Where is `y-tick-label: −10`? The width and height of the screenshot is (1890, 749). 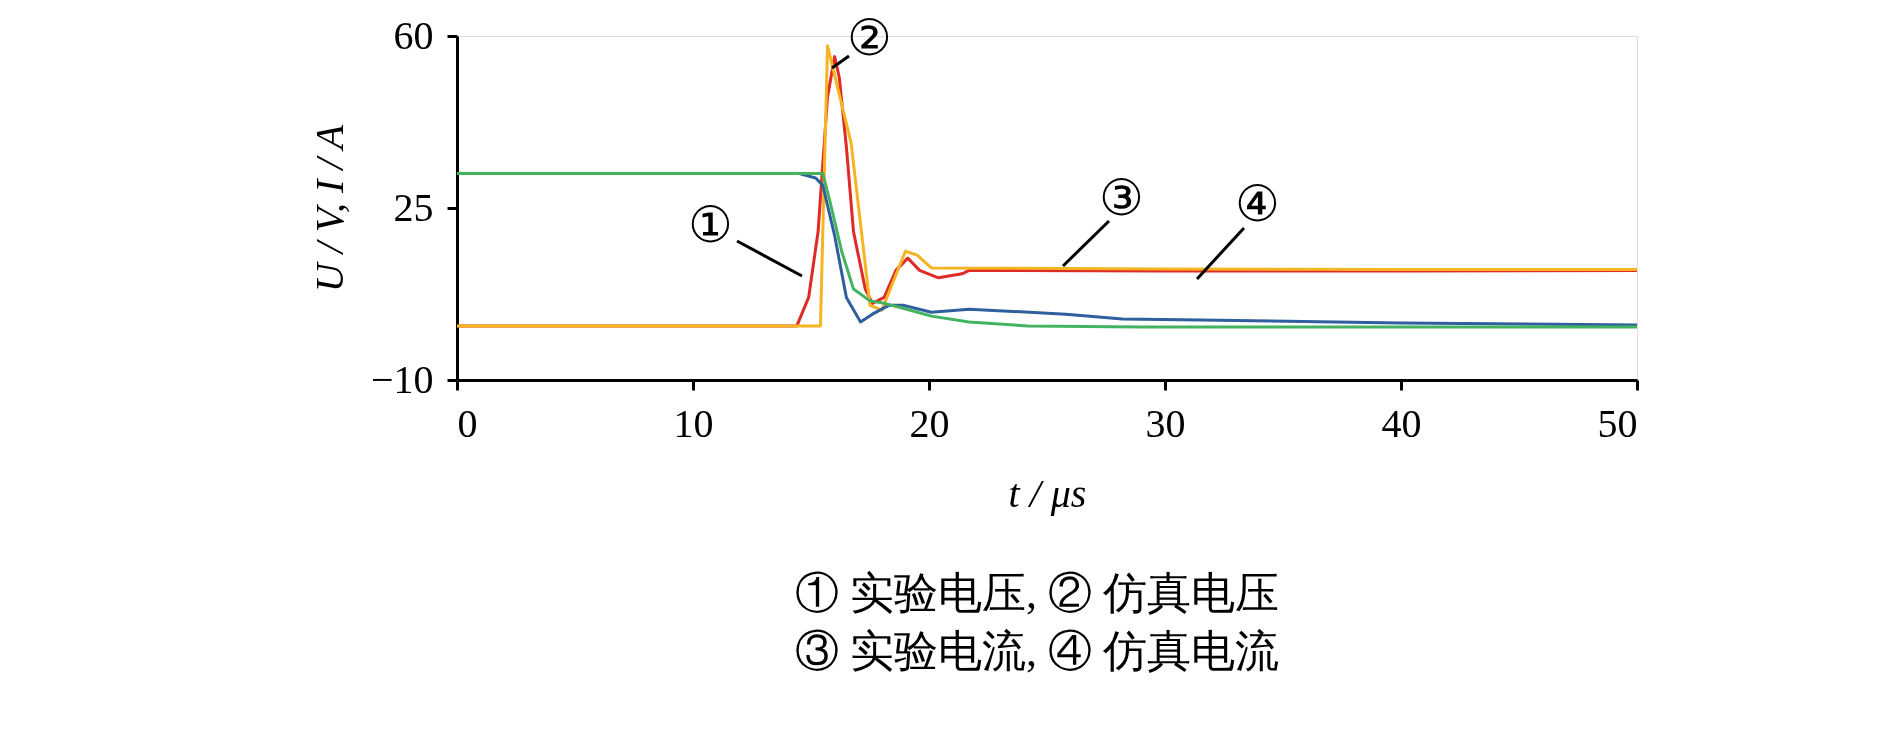 y-tick-label: −10 is located at coordinates (402, 379).